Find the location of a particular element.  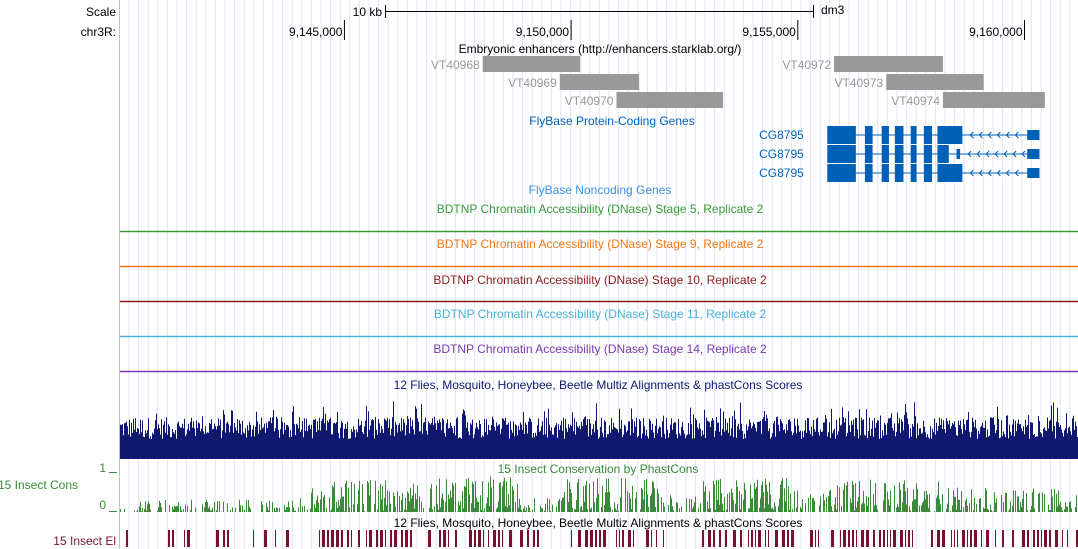

enhancer-label: VT40974 is located at coordinates (915, 101).